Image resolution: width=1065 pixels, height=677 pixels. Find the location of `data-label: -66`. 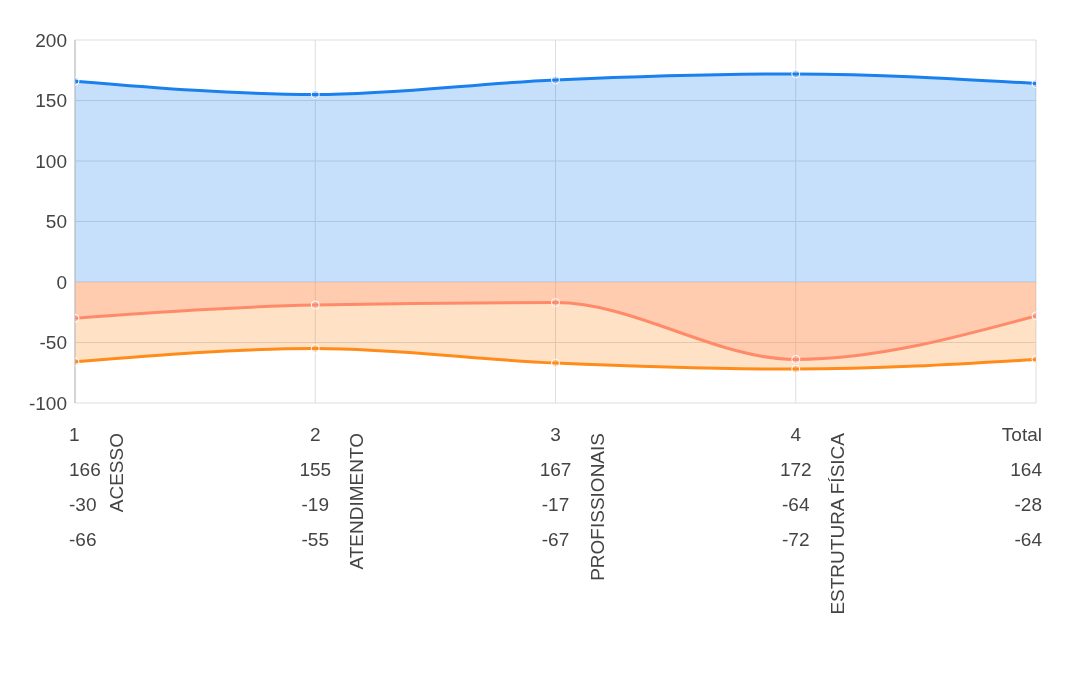

data-label: -66 is located at coordinates (83, 539).